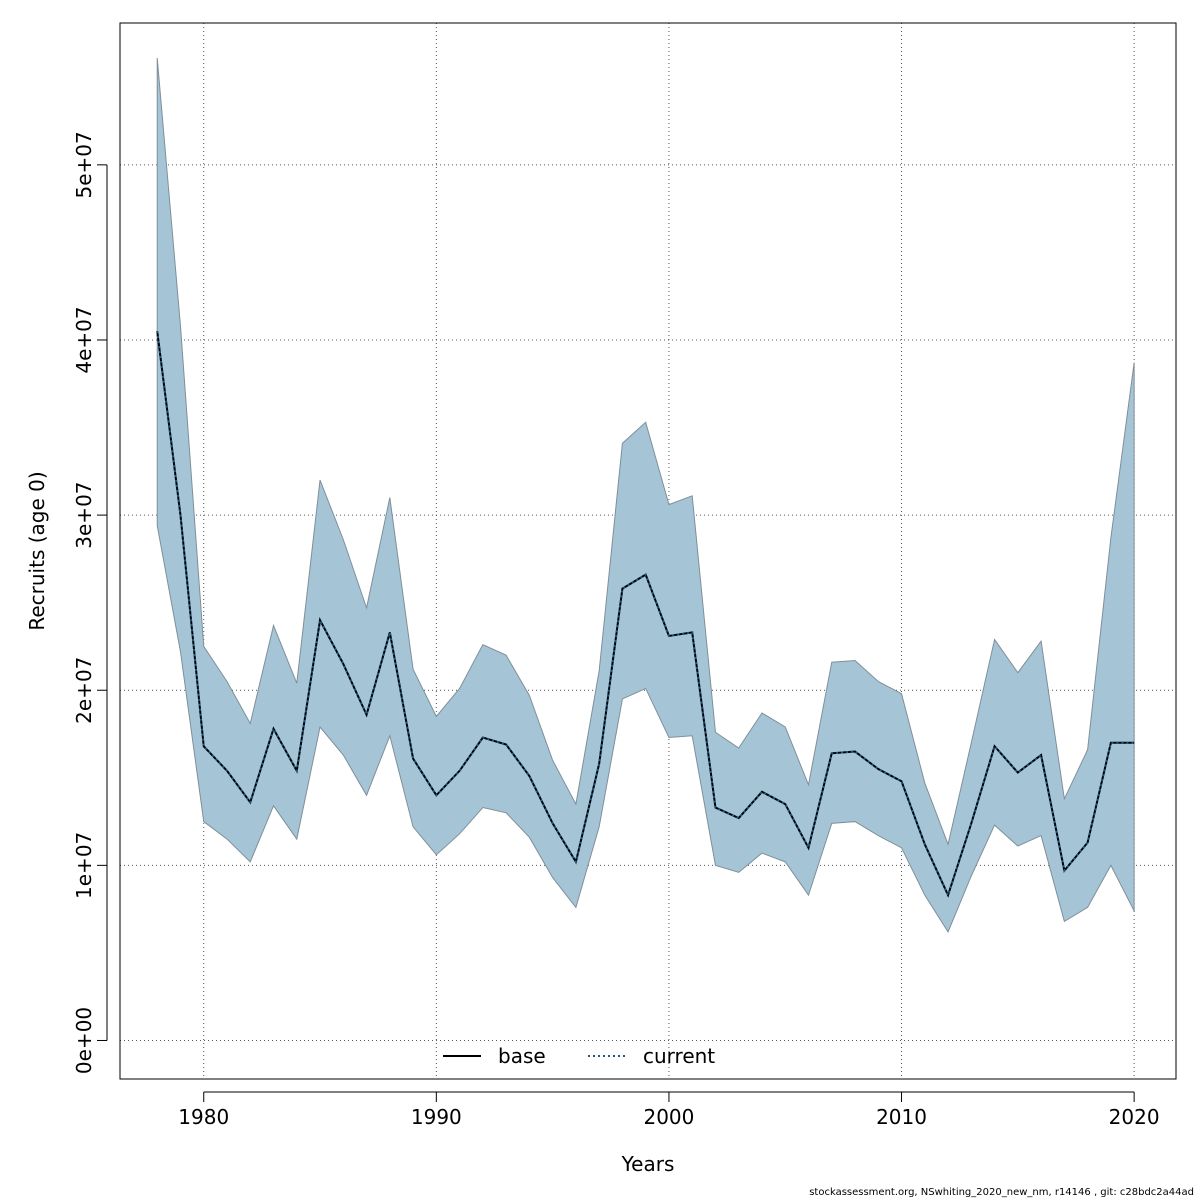 The image size is (1200, 1200). What do you see at coordinates (84, 164) in the screenshot?
I see `y-tick-label: 5e+07` at bounding box center [84, 164].